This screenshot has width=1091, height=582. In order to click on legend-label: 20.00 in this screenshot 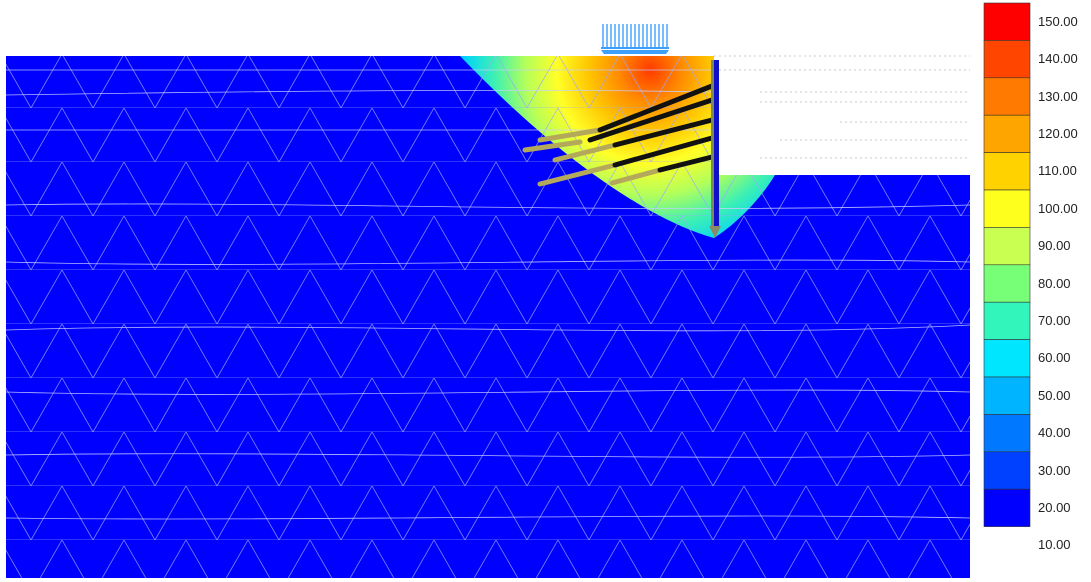, I will do `click(1054, 507)`.